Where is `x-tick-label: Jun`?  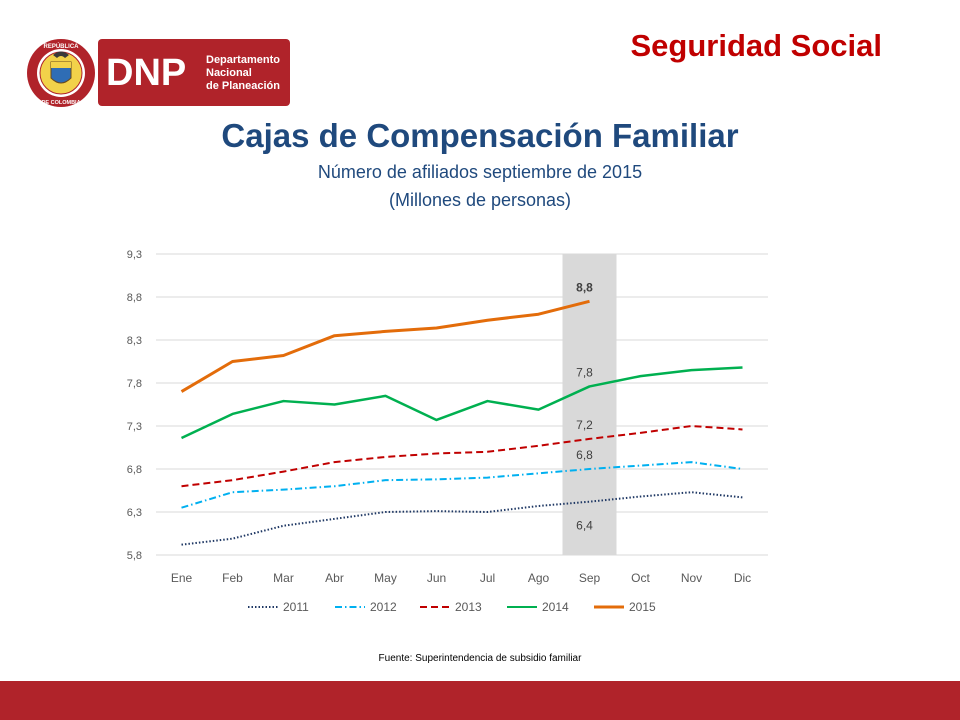 x-tick-label: Jun is located at coordinates (436, 578).